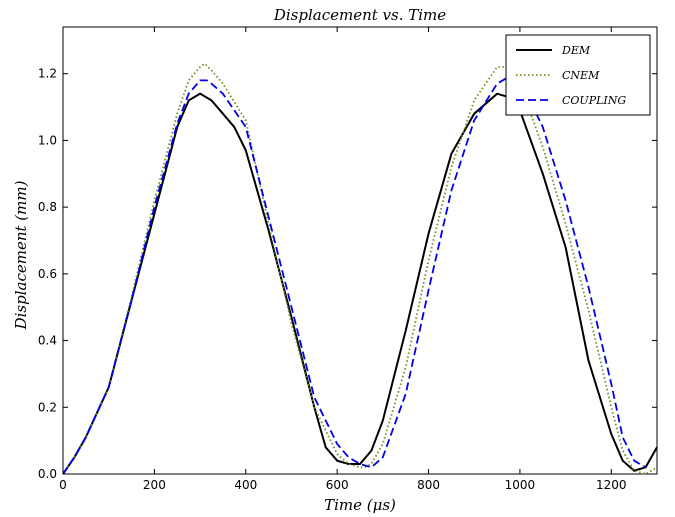  Describe the element at coordinates (47, 407) in the screenshot. I see `y-tick-label: 0.2` at that location.